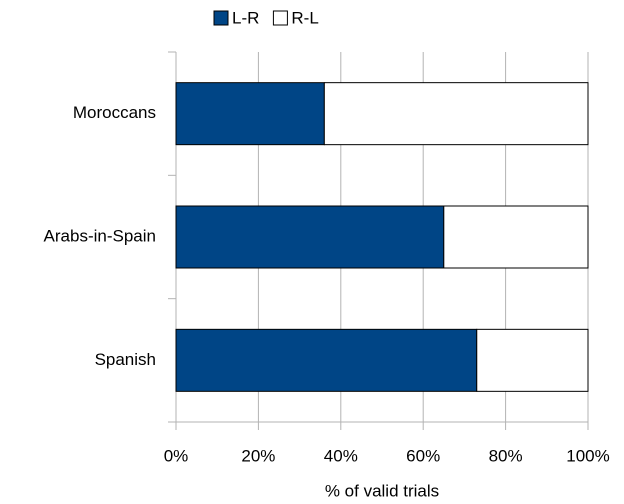 The height and width of the screenshot is (504, 624). Describe the element at coordinates (304, 17) in the screenshot. I see `legend-label: R-L` at that location.